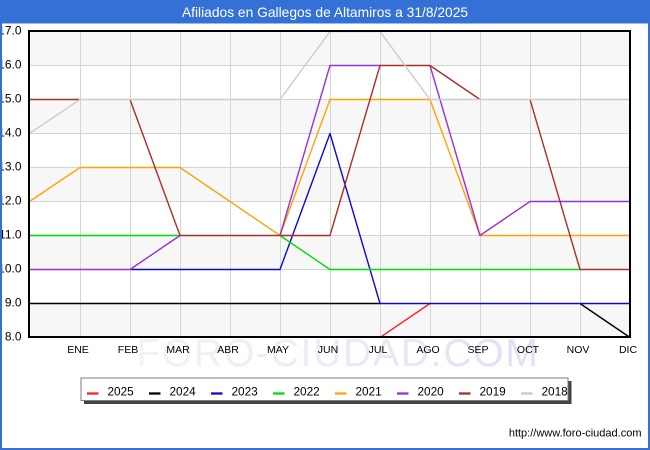 Image resolution: width=650 pixels, height=450 pixels. Describe the element at coordinates (11, 31) in the screenshot. I see `svg-text: 17.0` at that location.